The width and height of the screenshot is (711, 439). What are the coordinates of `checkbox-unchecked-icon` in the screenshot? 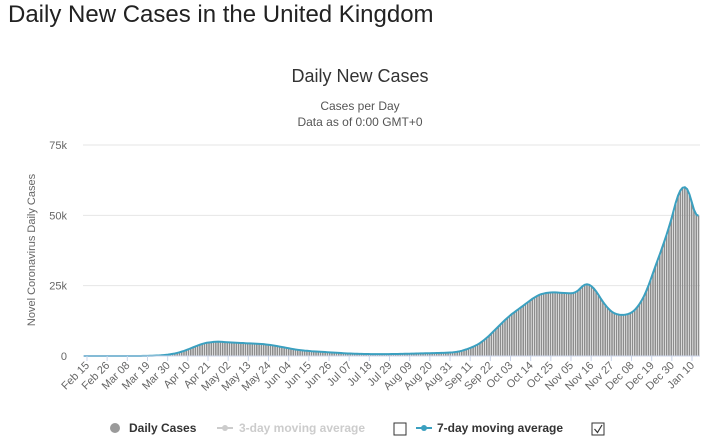 It's located at (400, 429).